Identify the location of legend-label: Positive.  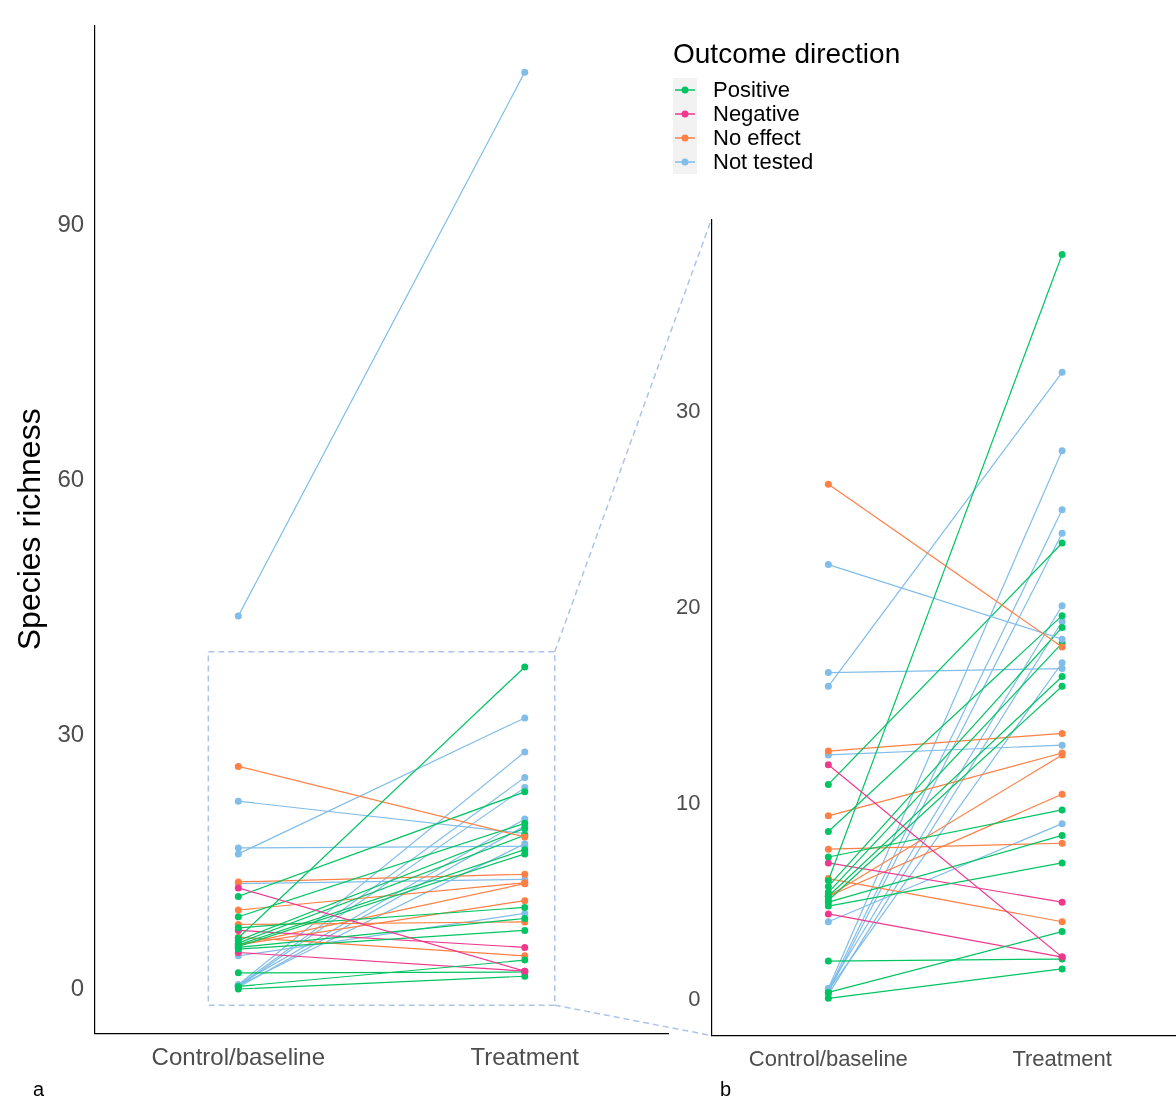
(752, 90).